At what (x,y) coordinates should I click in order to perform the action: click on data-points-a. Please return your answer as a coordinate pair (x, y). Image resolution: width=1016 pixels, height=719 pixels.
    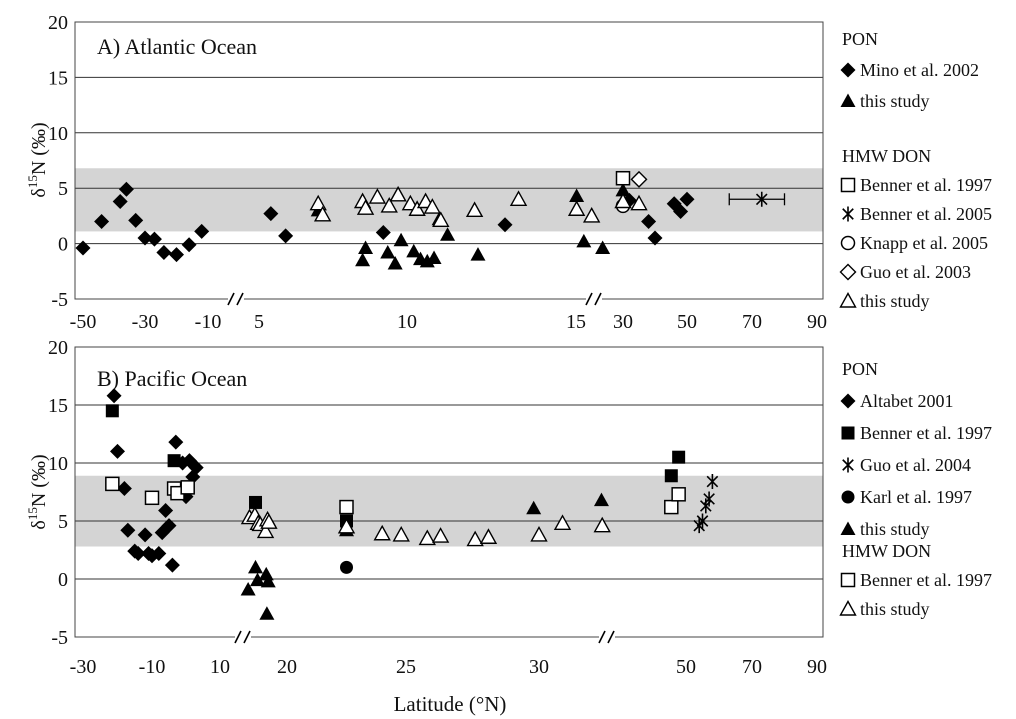
    Looking at the image, I should click on (430, 220).